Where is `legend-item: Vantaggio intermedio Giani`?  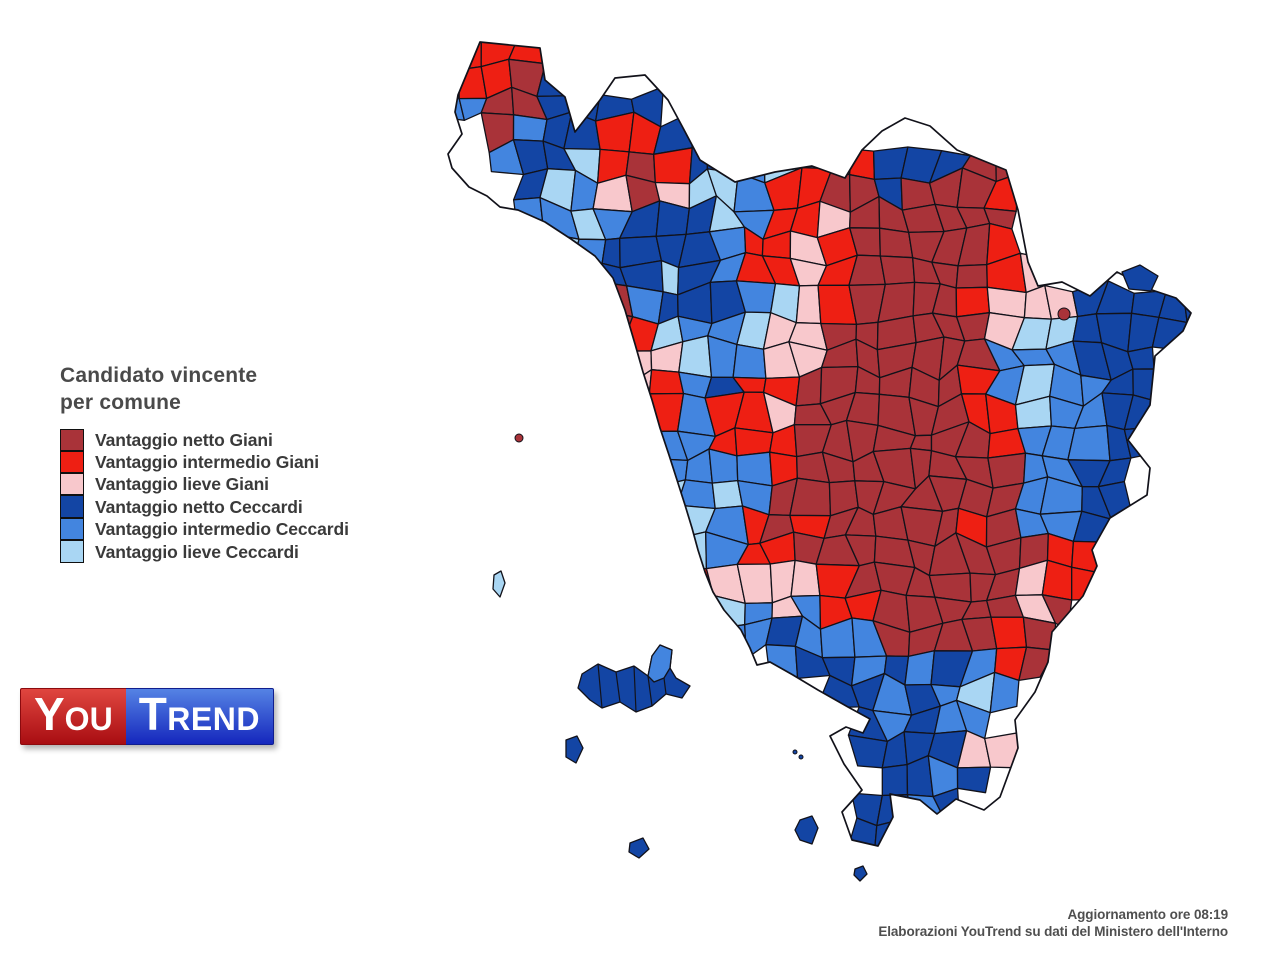
legend-item: Vantaggio intermedio Giani is located at coordinates (204, 461).